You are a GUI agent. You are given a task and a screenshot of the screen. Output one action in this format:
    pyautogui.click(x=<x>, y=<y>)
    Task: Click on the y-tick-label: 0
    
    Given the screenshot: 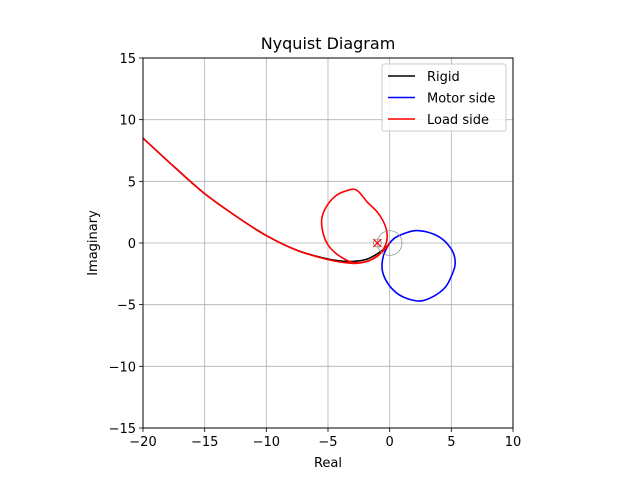 What is the action you would take?
    pyautogui.click(x=132, y=244)
    